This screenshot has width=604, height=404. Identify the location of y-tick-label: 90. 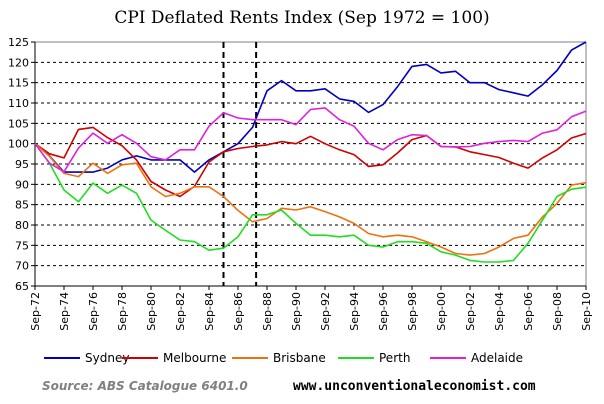
(22, 184).